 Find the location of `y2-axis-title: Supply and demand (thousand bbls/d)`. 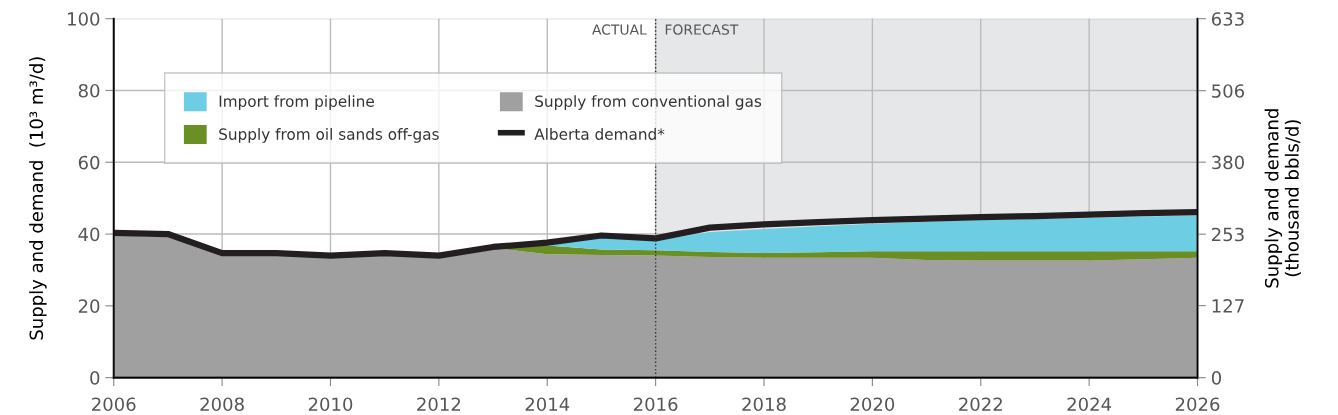

y2-axis-title: Supply and demand (thousand bbls/d) is located at coordinates (1282, 198).